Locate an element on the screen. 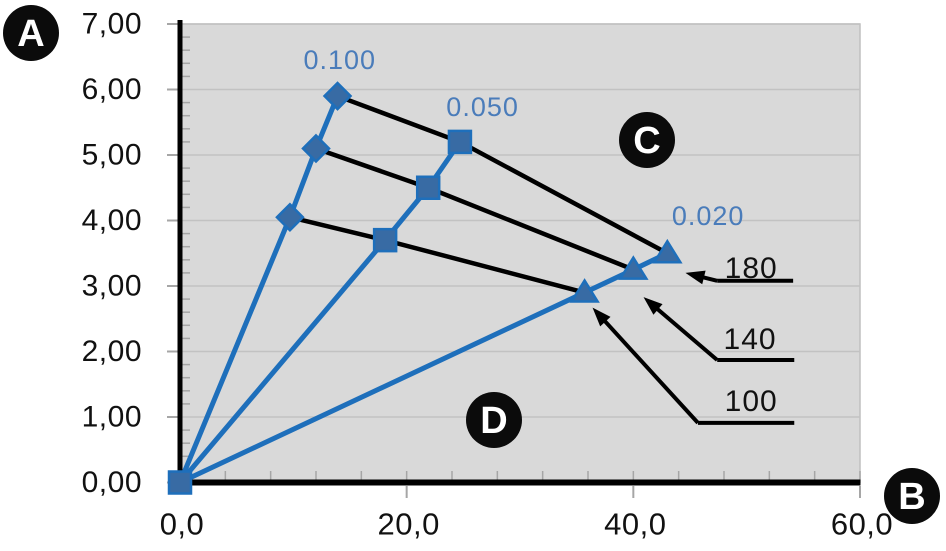 This screenshot has width=946, height=551. callout-label-180: 180 is located at coordinates (751, 268).